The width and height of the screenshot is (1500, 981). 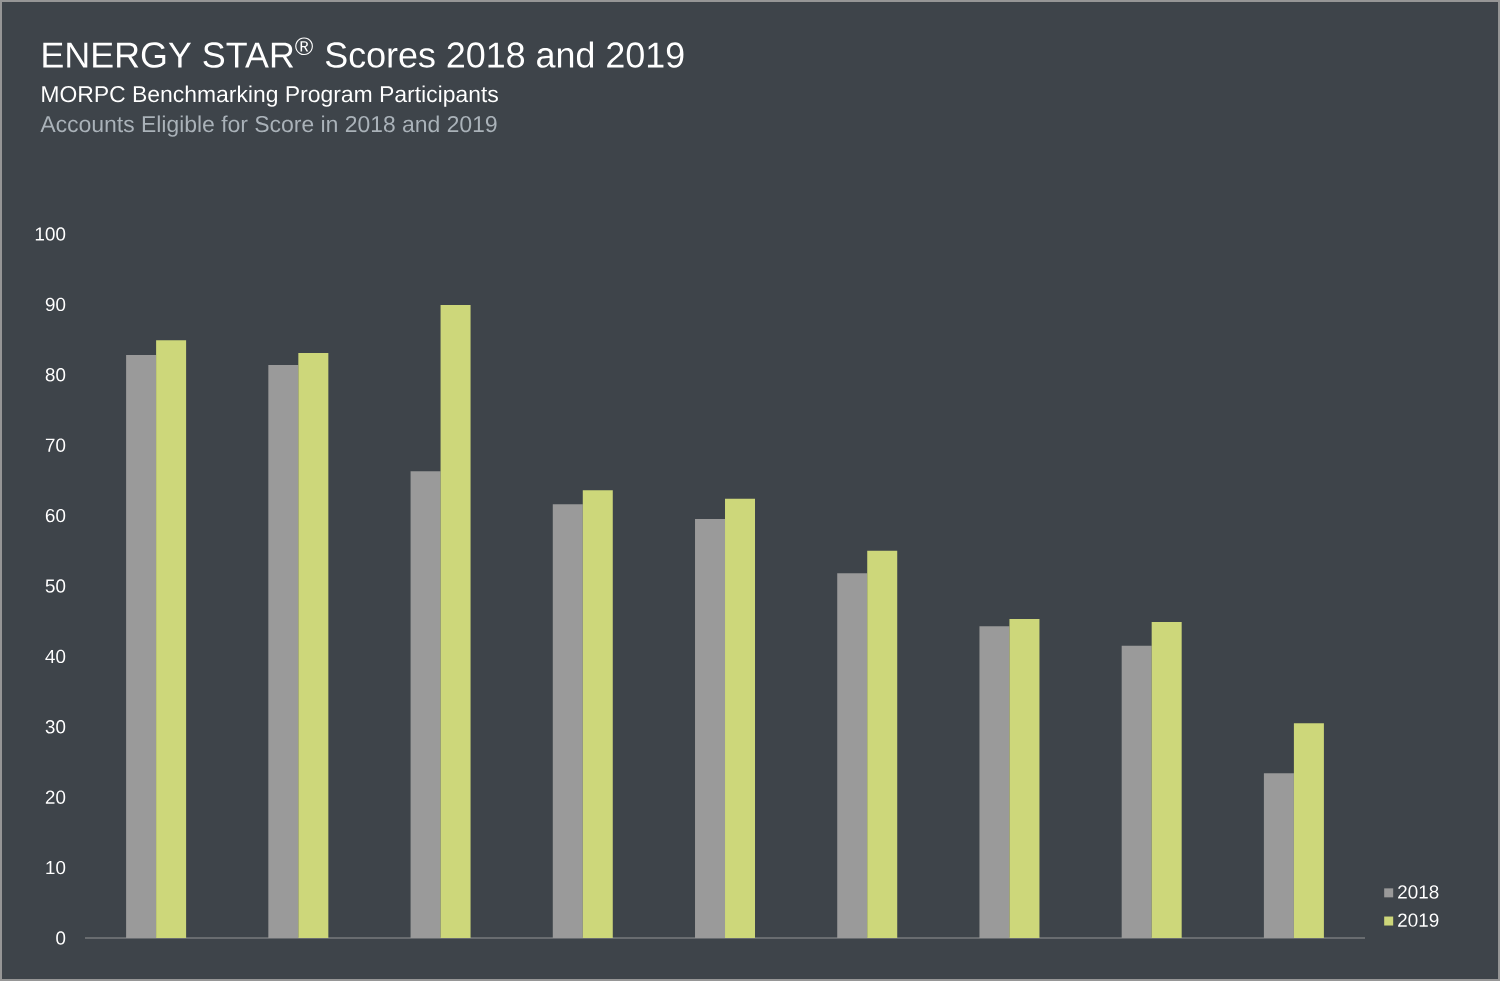 What do you see at coordinates (270, 96) in the screenshot?
I see `chart-subtitle: MORPC Benchmarking Program Participants` at bounding box center [270, 96].